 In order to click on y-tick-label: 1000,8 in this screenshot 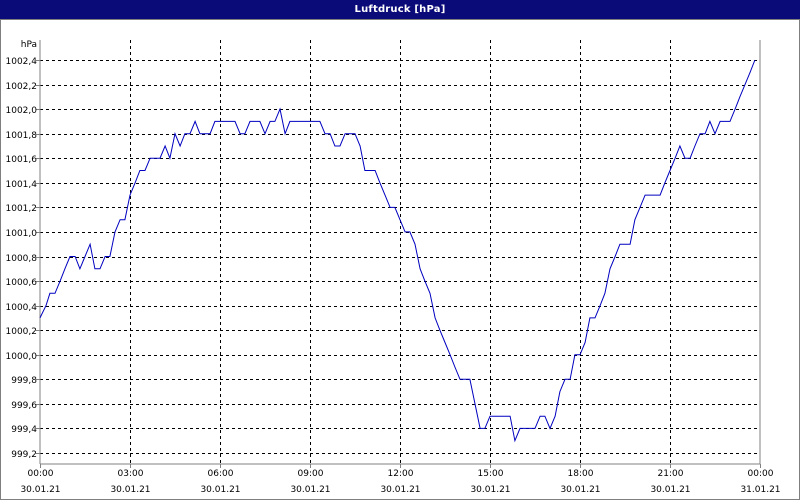, I will do `click(22, 259)`.